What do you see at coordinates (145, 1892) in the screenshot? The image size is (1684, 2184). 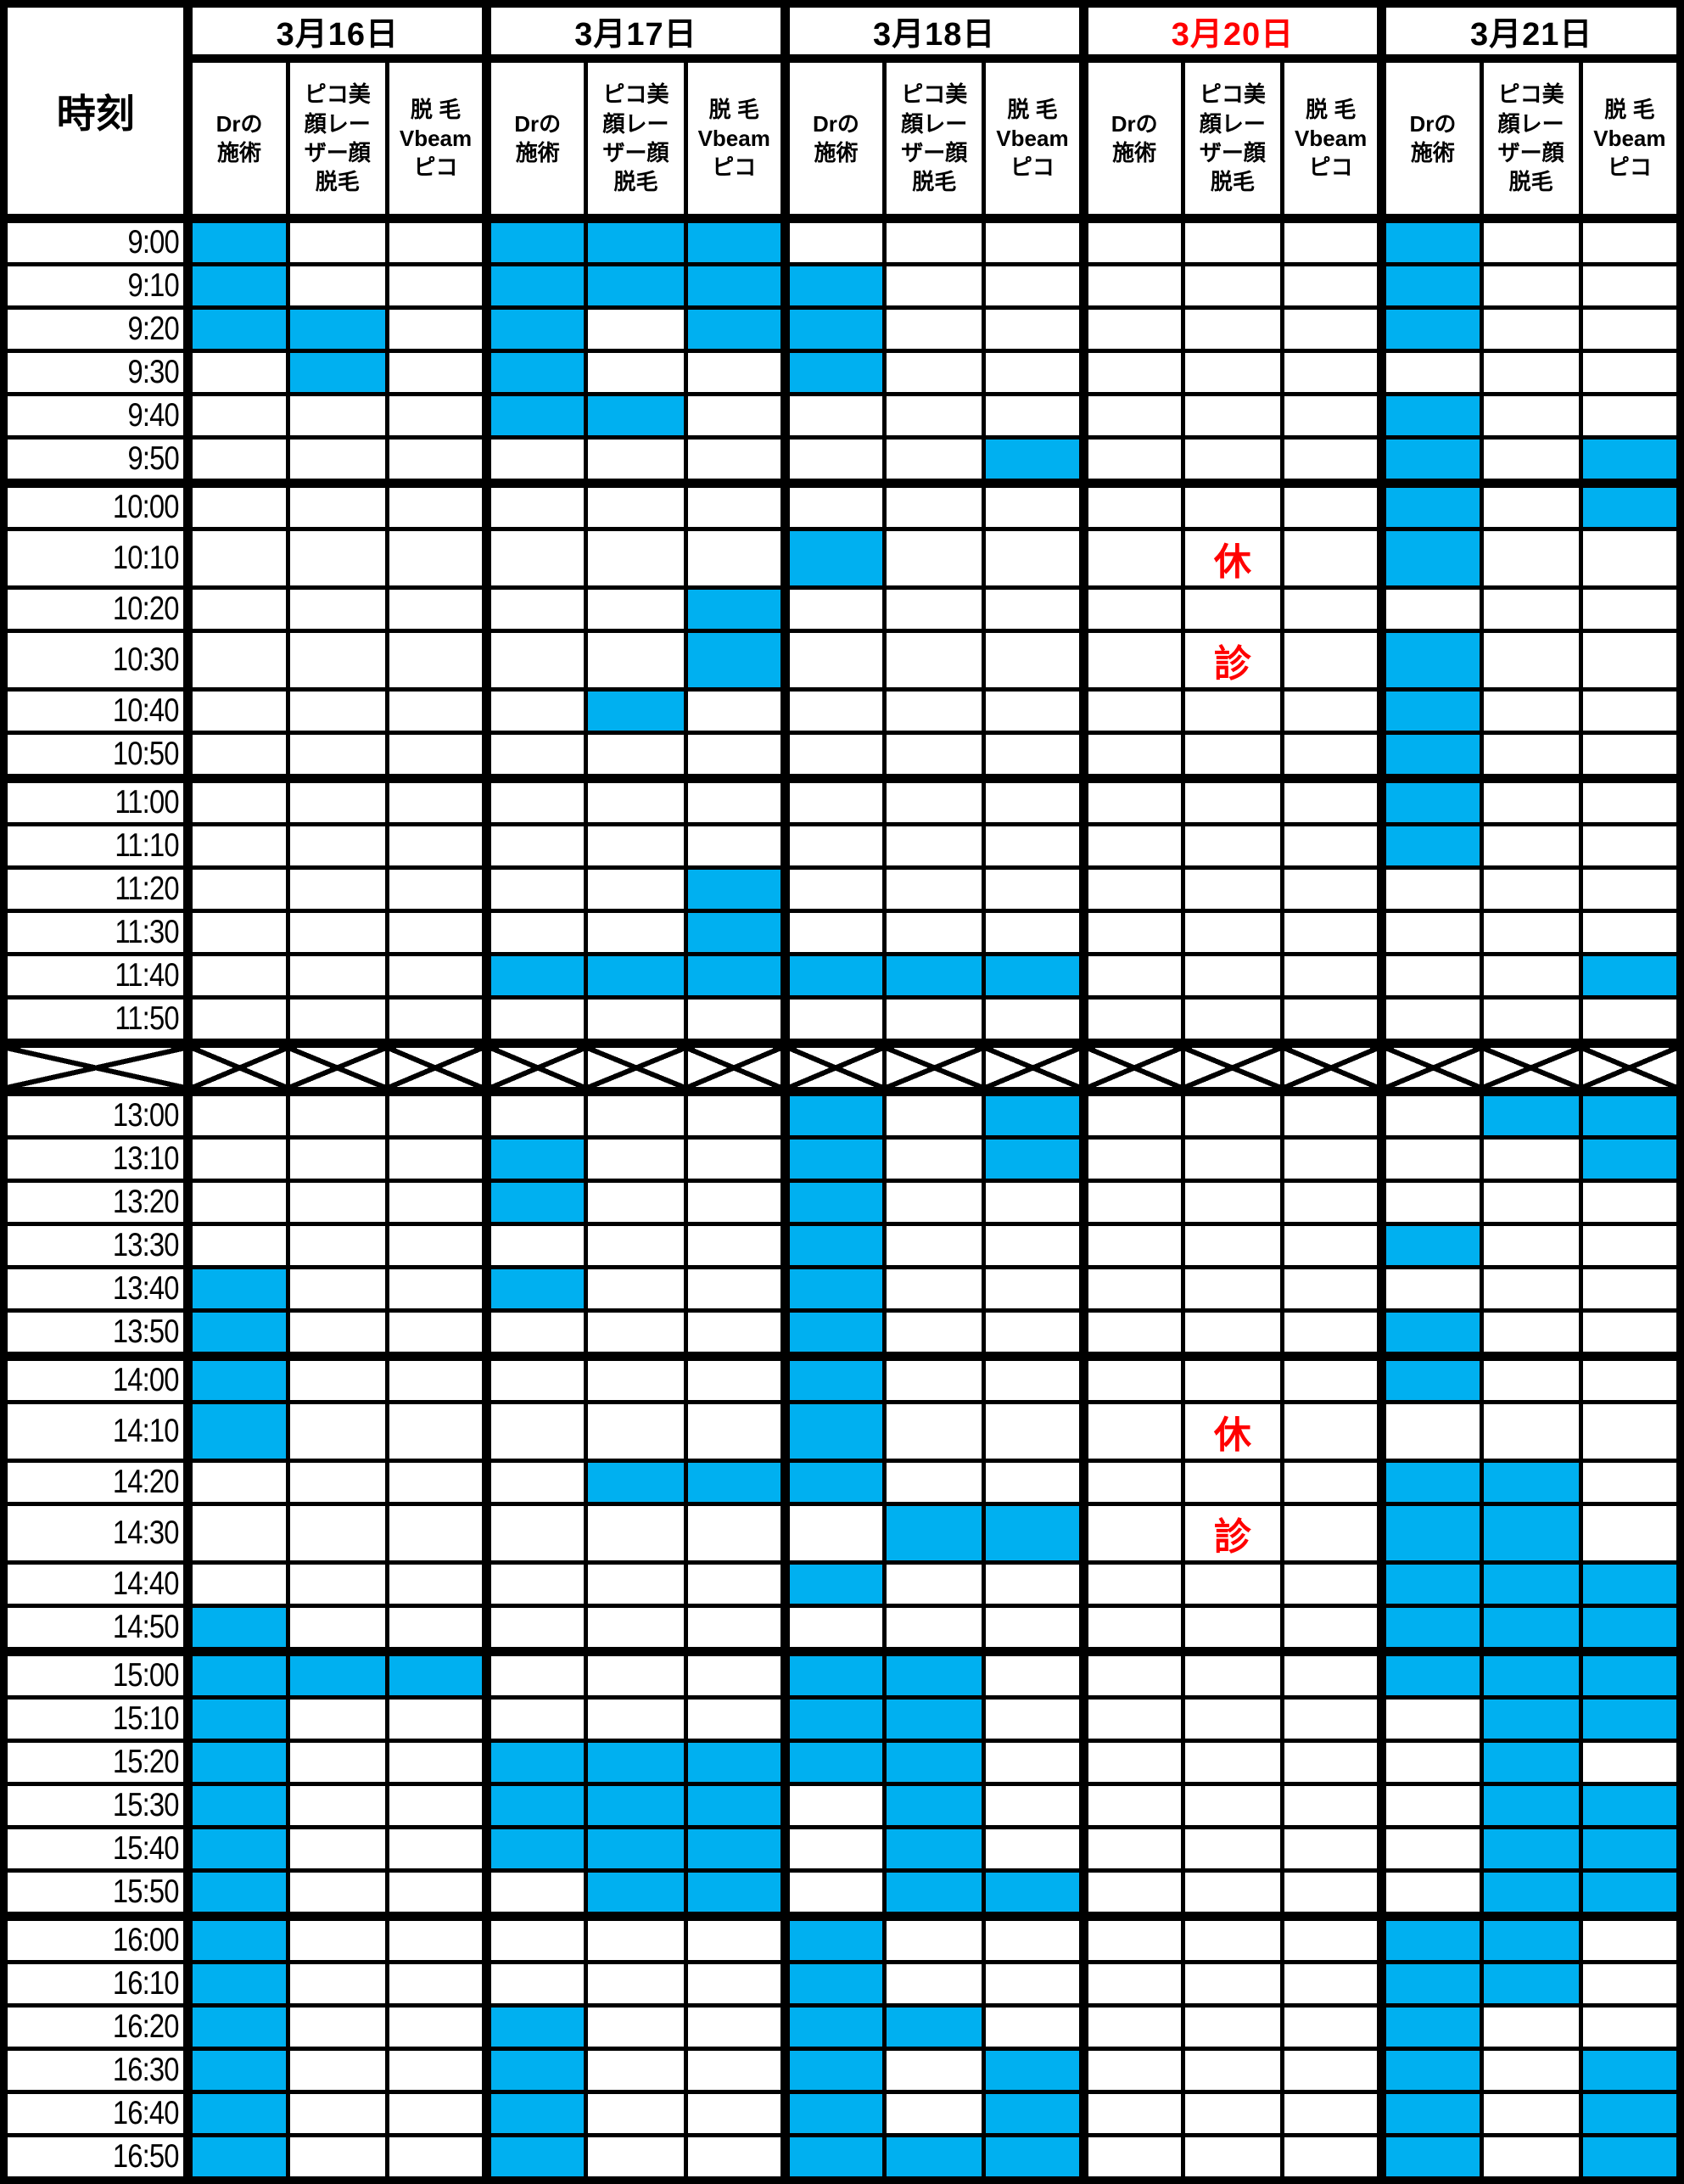 I see `time-label-text: 15:50` at bounding box center [145, 1892].